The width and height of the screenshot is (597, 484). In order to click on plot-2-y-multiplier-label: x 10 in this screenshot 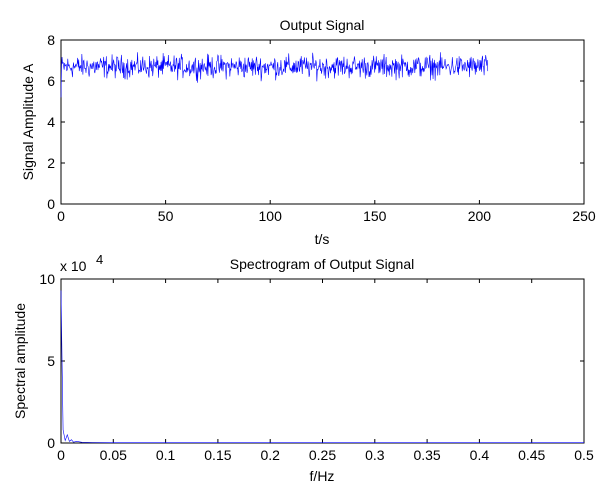, I will do `click(73, 266)`.